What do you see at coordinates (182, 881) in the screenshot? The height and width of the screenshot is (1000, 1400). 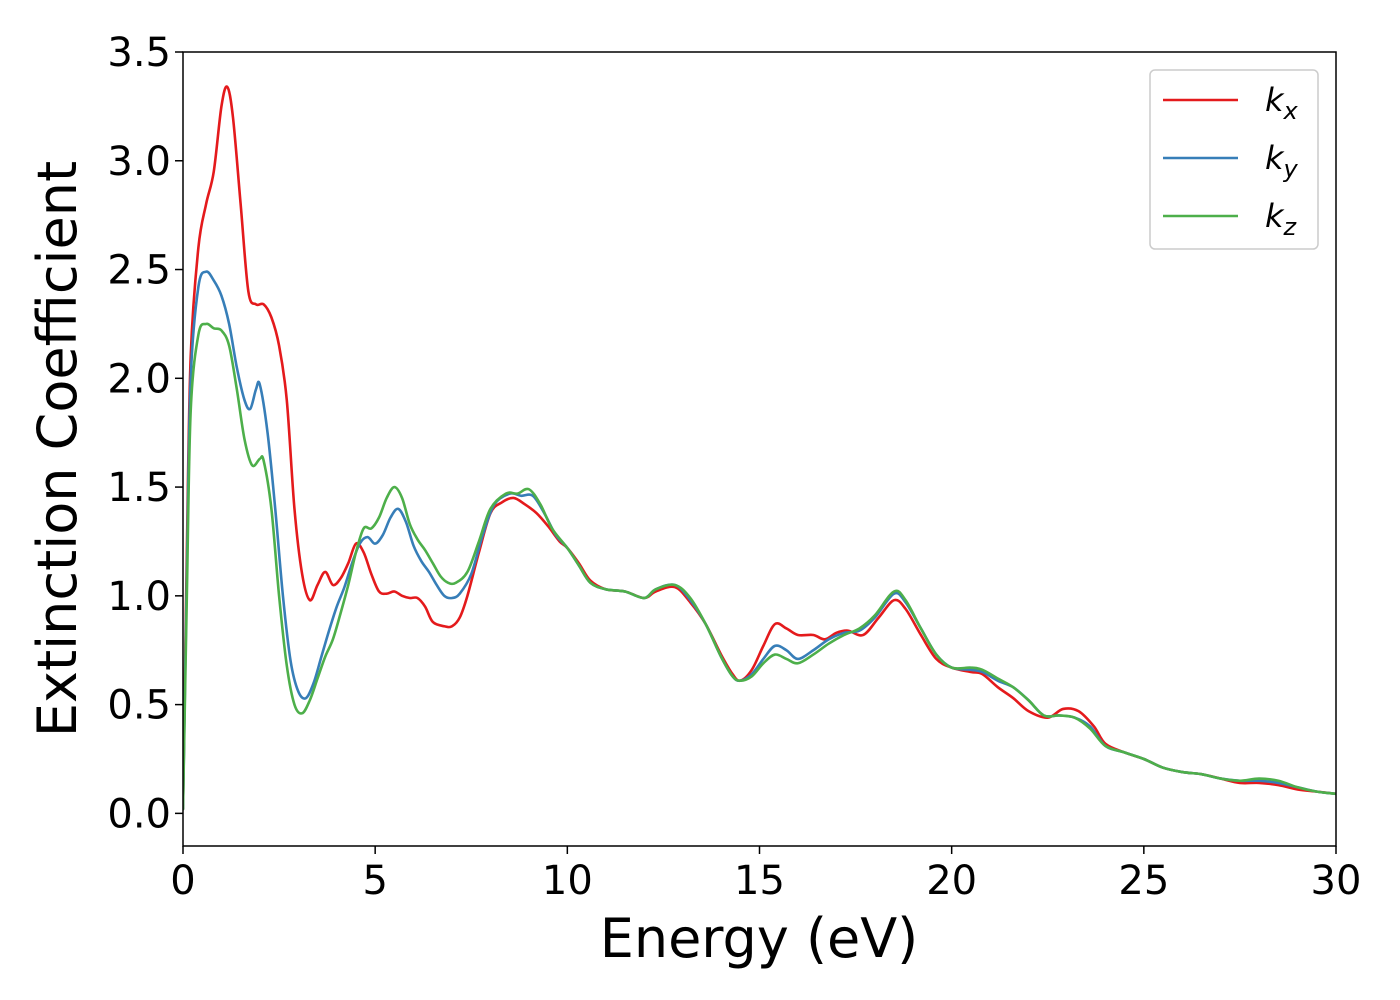 I see `x-tick-label: 0` at bounding box center [182, 881].